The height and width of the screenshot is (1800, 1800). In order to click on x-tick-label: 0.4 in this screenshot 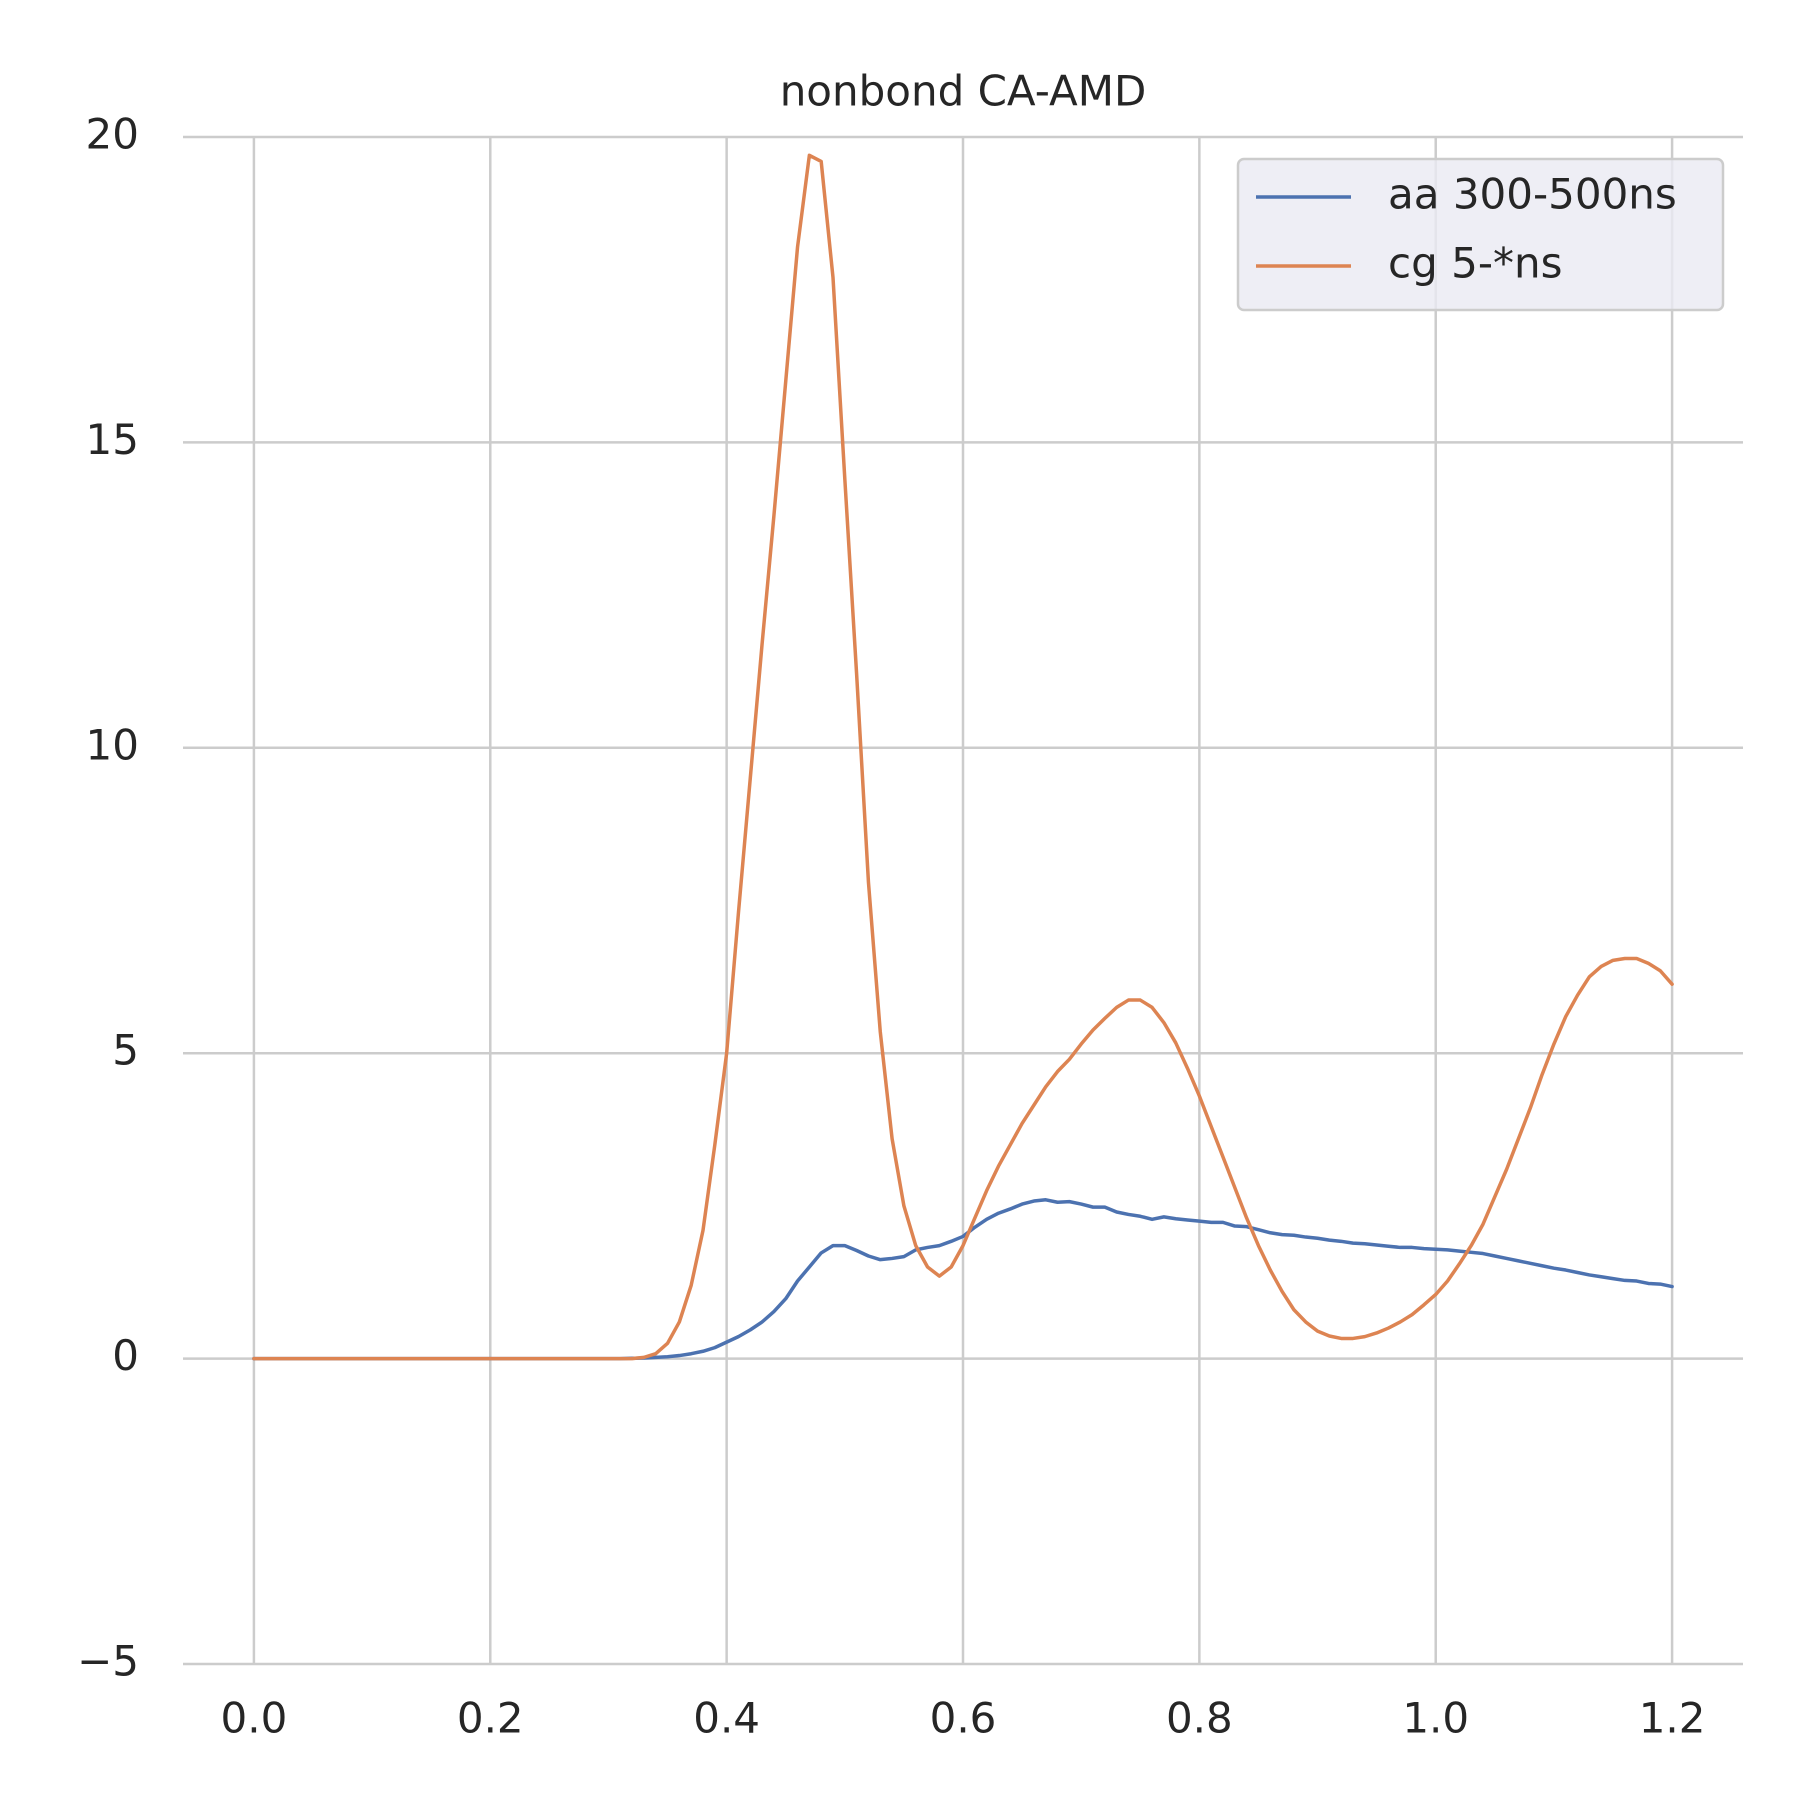, I will do `click(726, 1718)`.